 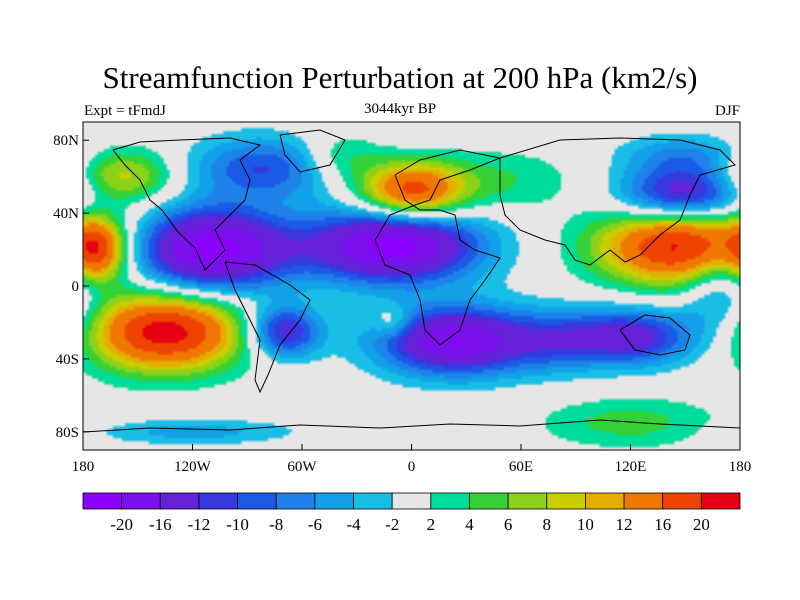 What do you see at coordinates (392, 524) in the screenshot?
I see `colorbar-label: -2` at bounding box center [392, 524].